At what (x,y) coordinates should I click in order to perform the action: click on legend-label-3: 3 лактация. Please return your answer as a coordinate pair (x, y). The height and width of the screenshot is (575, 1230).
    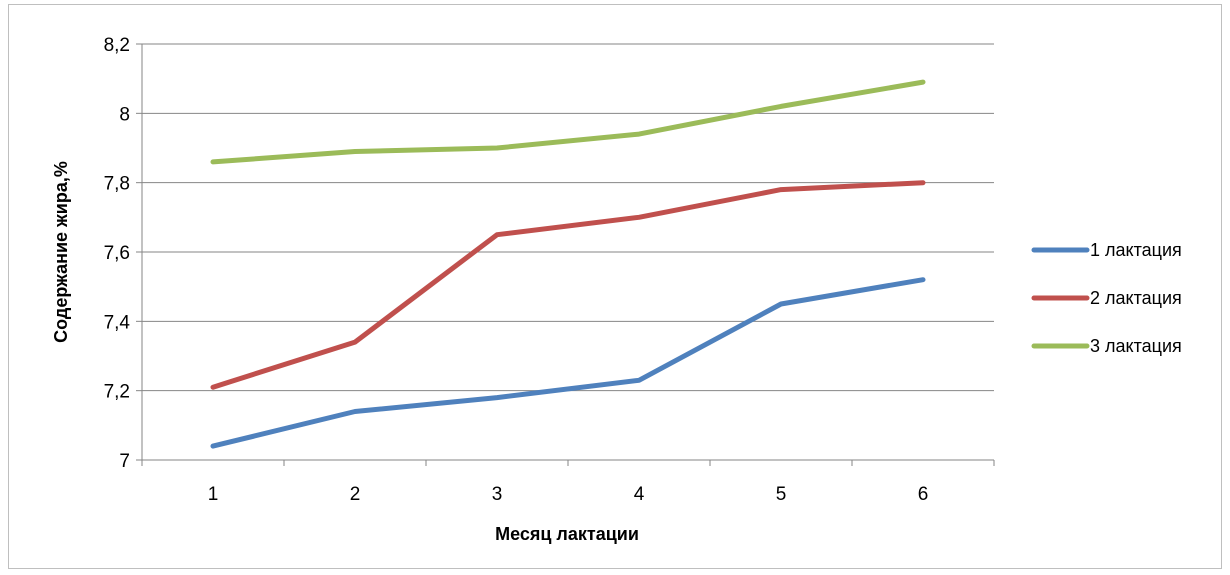
    Looking at the image, I should click on (1136, 346).